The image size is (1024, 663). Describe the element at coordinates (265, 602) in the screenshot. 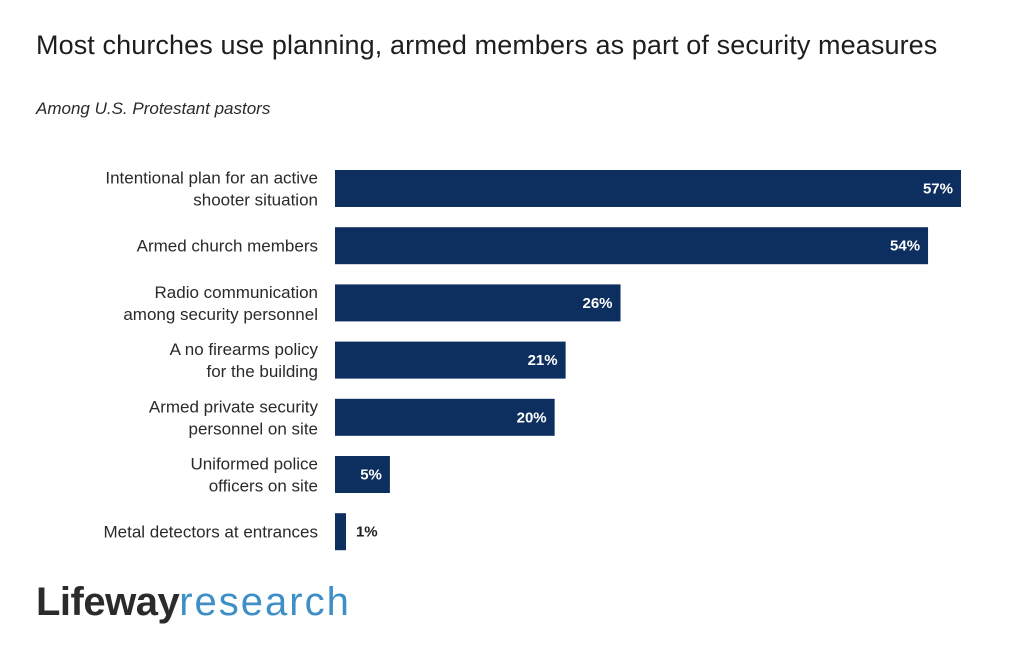

I see `logo-word-research: research` at that location.